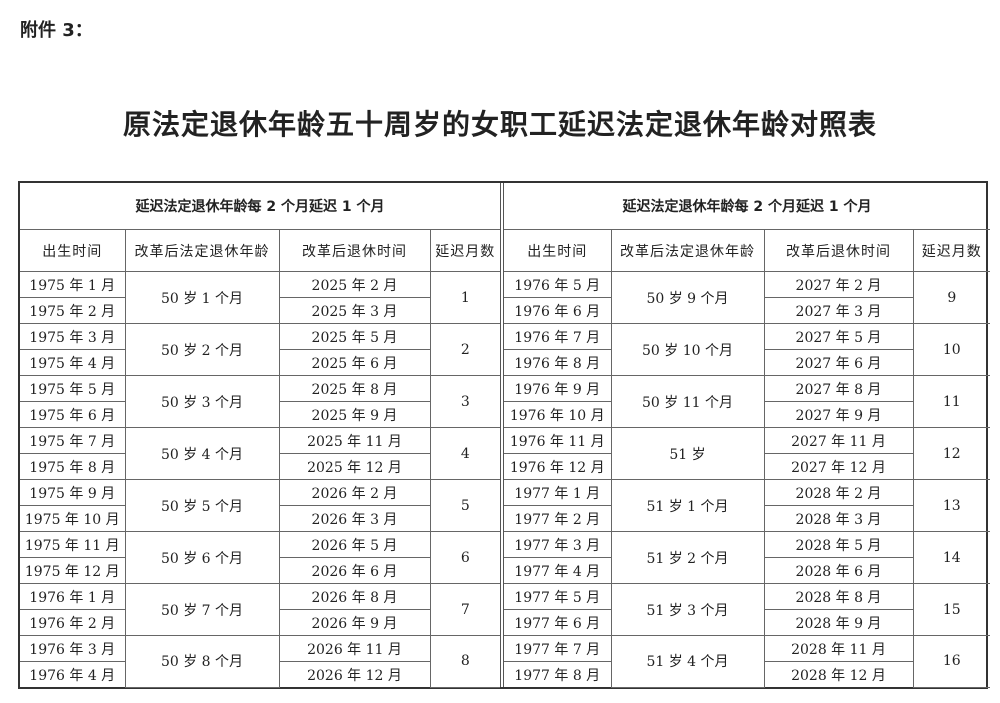 The width and height of the screenshot is (1000, 703). I want to click on table-row: 1975 年 8 月 2025 年 12 月, so click(260, 466).